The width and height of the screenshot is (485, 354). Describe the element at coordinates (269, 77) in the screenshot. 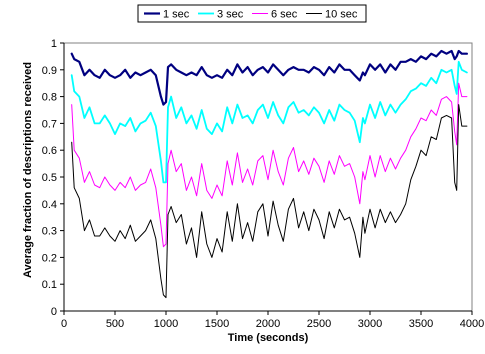

I see `series-line-1-sec` at that location.